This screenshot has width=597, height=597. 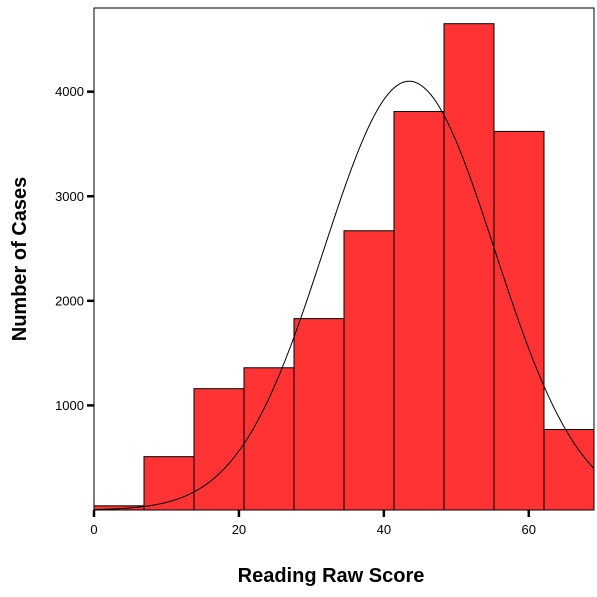 What do you see at coordinates (69, 300) in the screenshot?
I see `y-tick-label: 2000` at bounding box center [69, 300].